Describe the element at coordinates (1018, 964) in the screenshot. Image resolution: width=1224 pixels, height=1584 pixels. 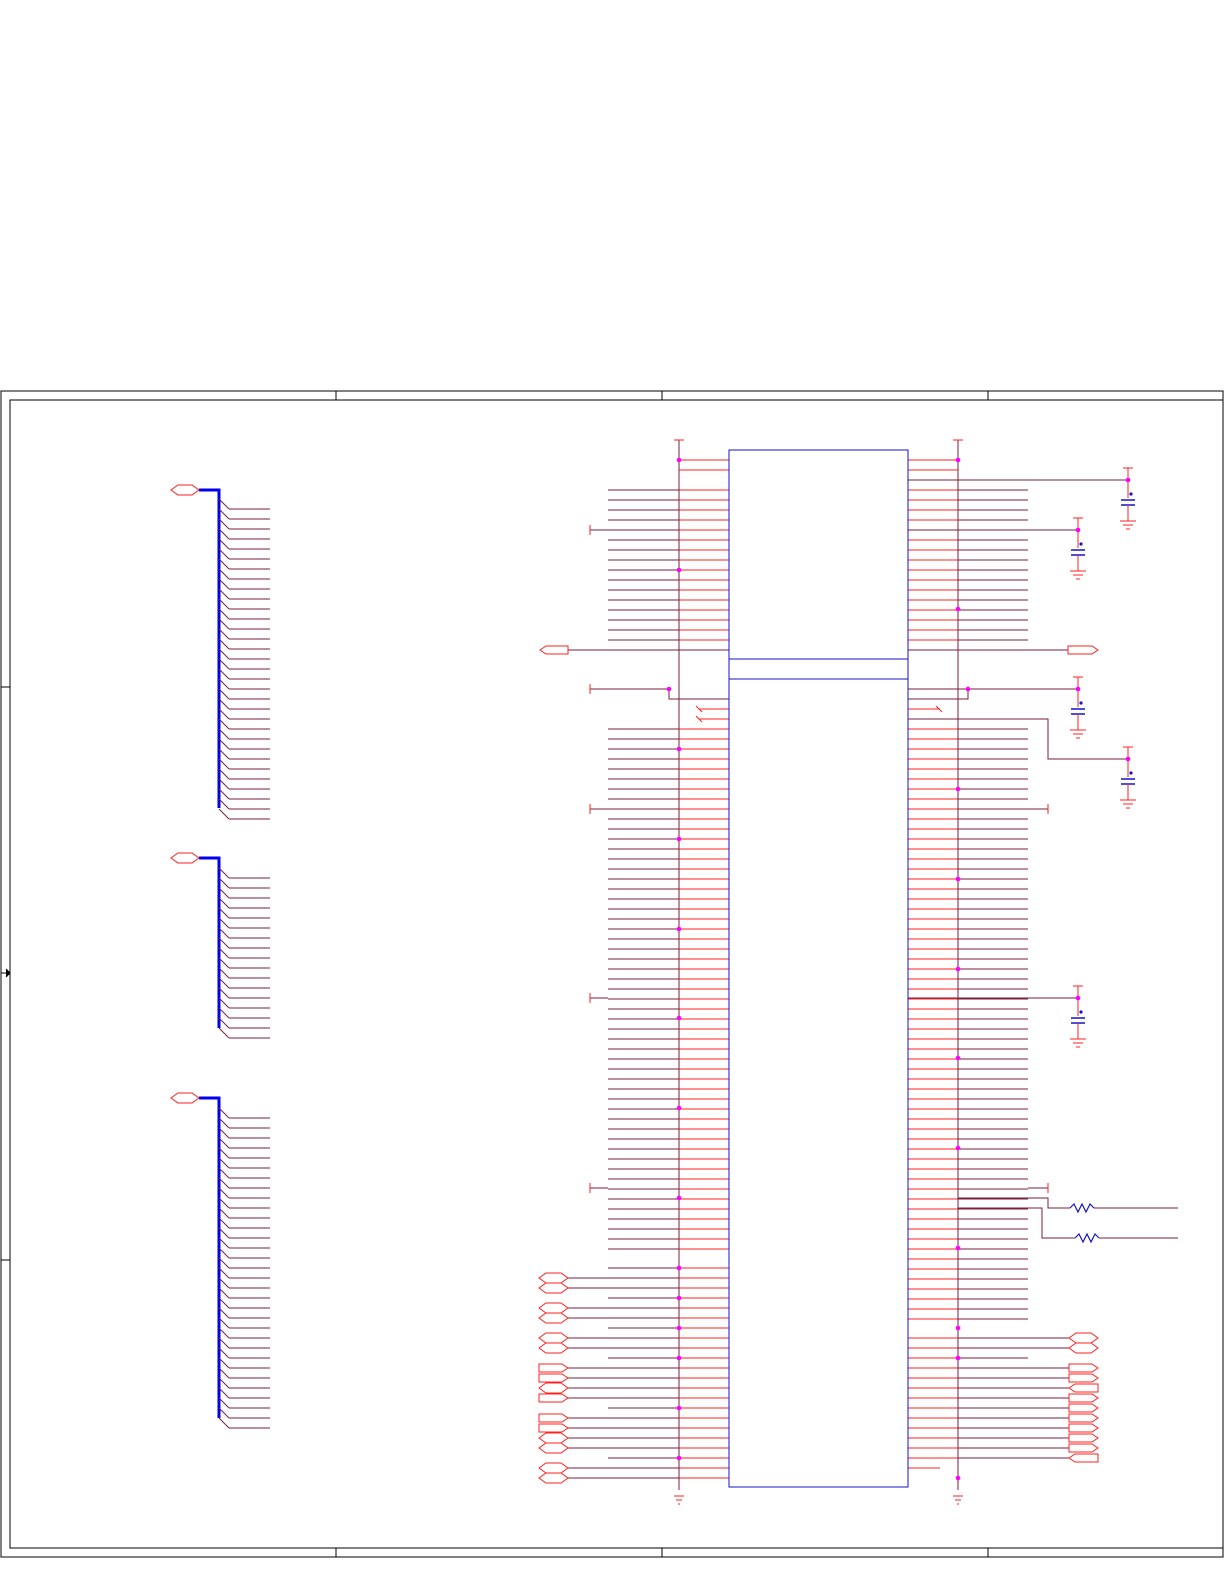
I see `right-pin-wires` at that location.